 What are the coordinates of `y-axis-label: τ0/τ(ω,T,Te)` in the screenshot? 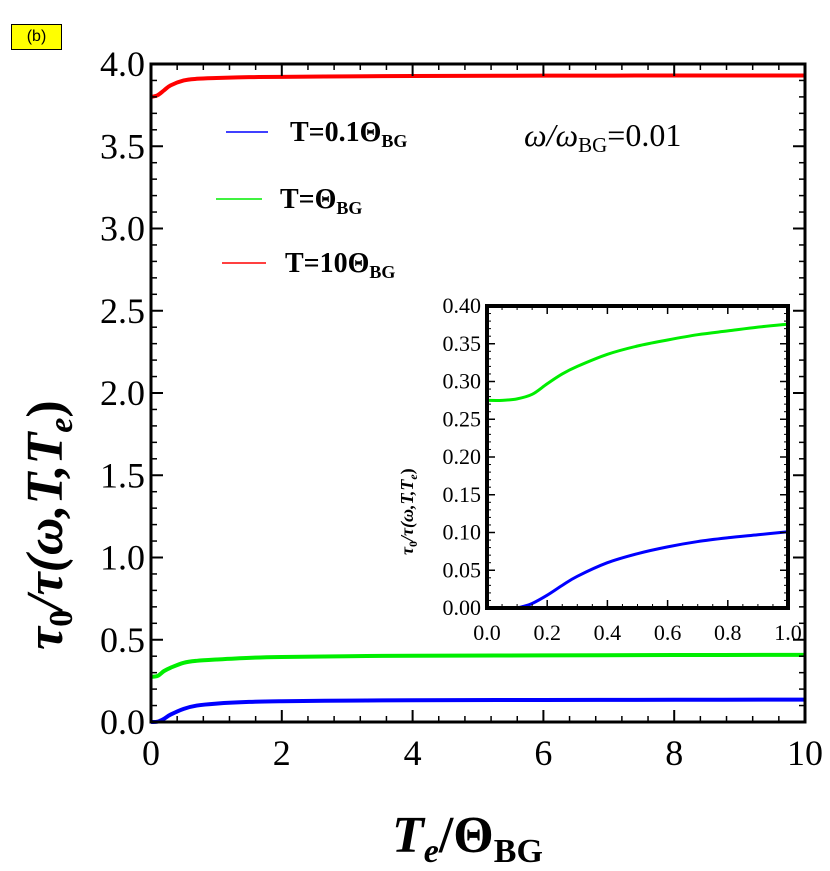 It's located at (48, 525).